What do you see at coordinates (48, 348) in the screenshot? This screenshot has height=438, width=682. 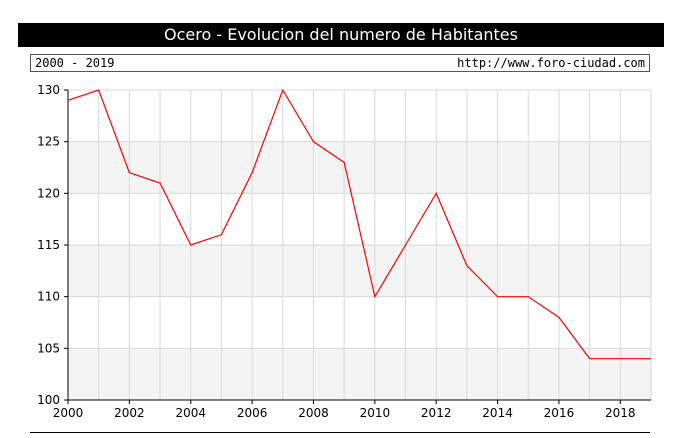 I see `y-tick-label: 105` at bounding box center [48, 348].